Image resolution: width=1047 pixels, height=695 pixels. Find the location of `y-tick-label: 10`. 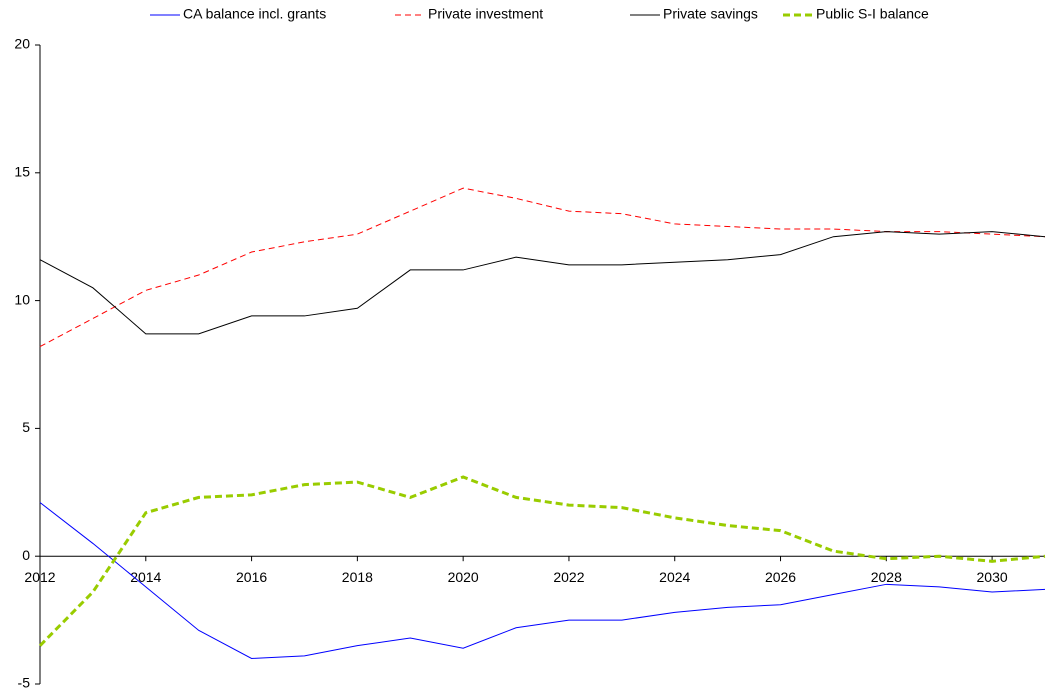

y-tick-label: 10 is located at coordinates (22, 299).